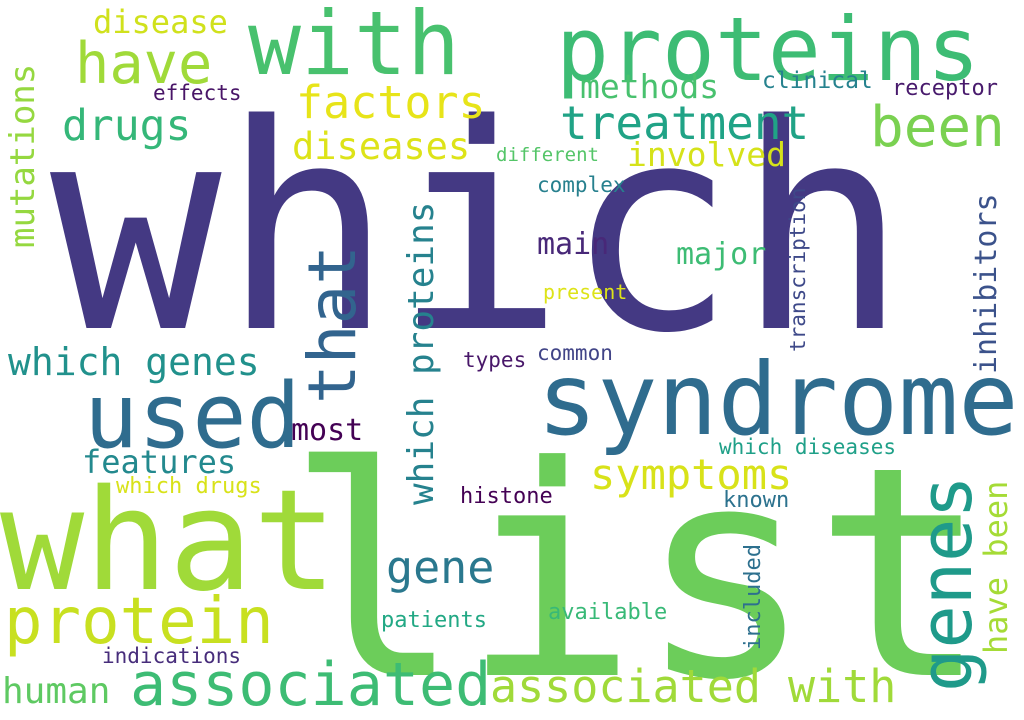 This screenshot has width=1024, height=720. What do you see at coordinates (139, 622) in the screenshot?
I see `word-protein: protein` at bounding box center [139, 622].